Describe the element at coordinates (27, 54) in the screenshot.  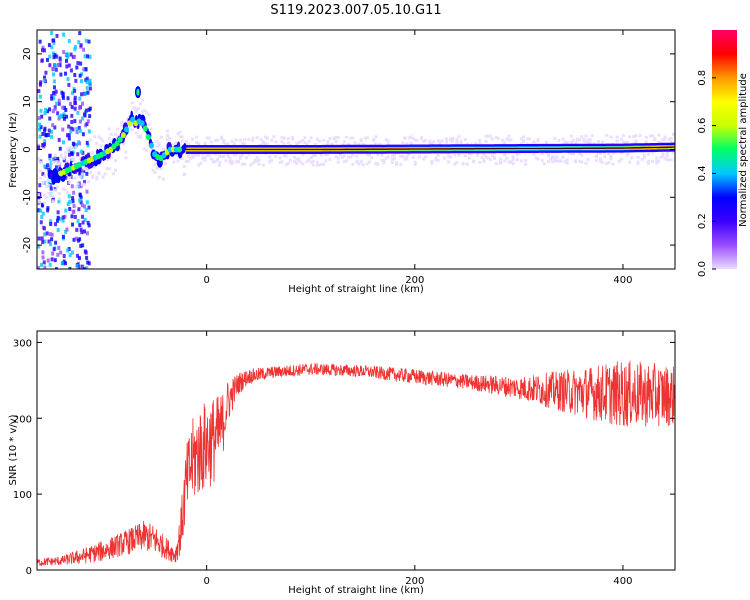
I see `y-tick-label: 20` at that location.